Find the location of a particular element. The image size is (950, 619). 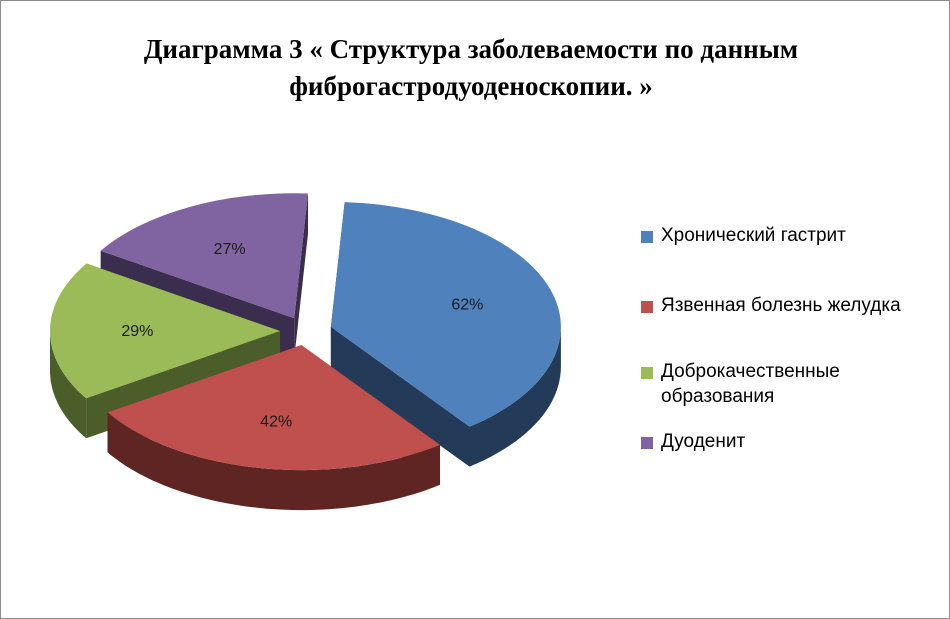

data-label-2: 29% is located at coordinates (137, 331).